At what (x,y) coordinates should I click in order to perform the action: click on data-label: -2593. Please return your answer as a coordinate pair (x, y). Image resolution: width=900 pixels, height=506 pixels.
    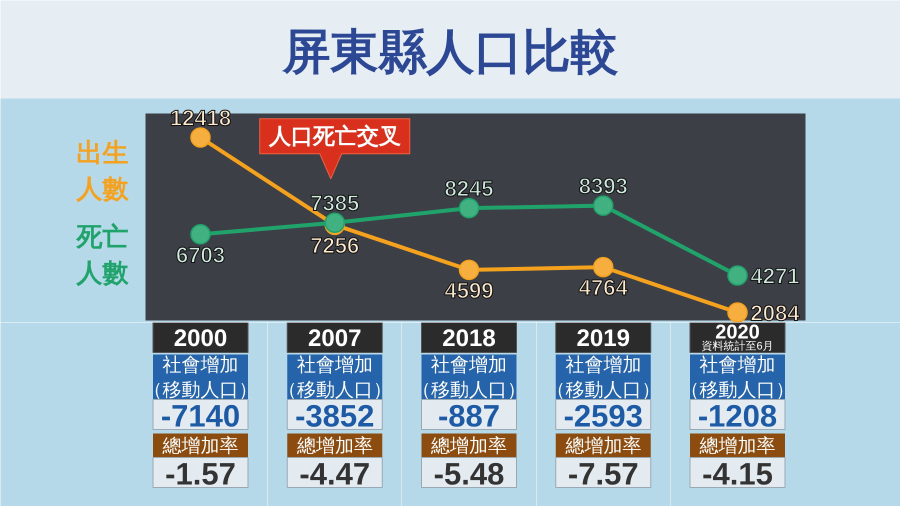
    Looking at the image, I should click on (603, 416).